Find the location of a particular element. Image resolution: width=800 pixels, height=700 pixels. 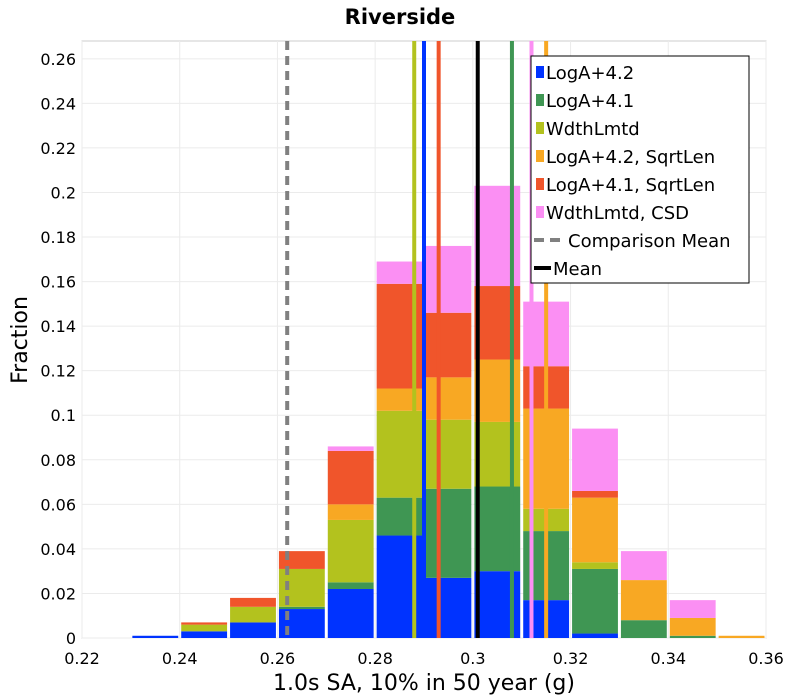

legend-label: WdthLmtd, CSD is located at coordinates (617, 213).